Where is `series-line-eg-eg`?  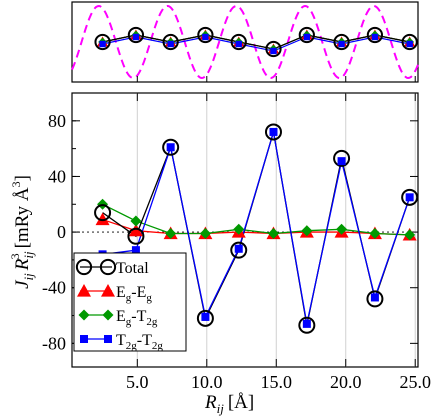
series-line-eg-eg is located at coordinates (256, 227).